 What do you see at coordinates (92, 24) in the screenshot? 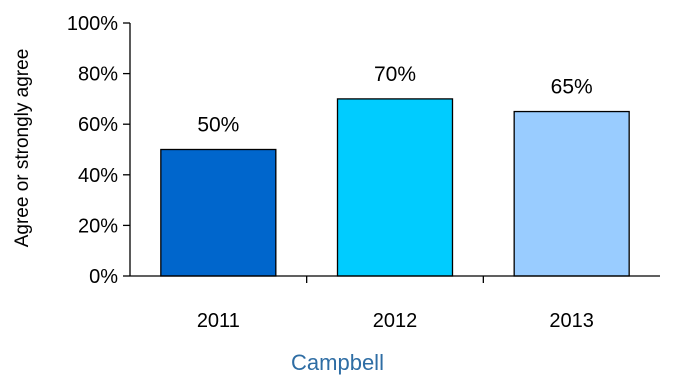
I see `y-tick-label: 100%` at bounding box center [92, 24].